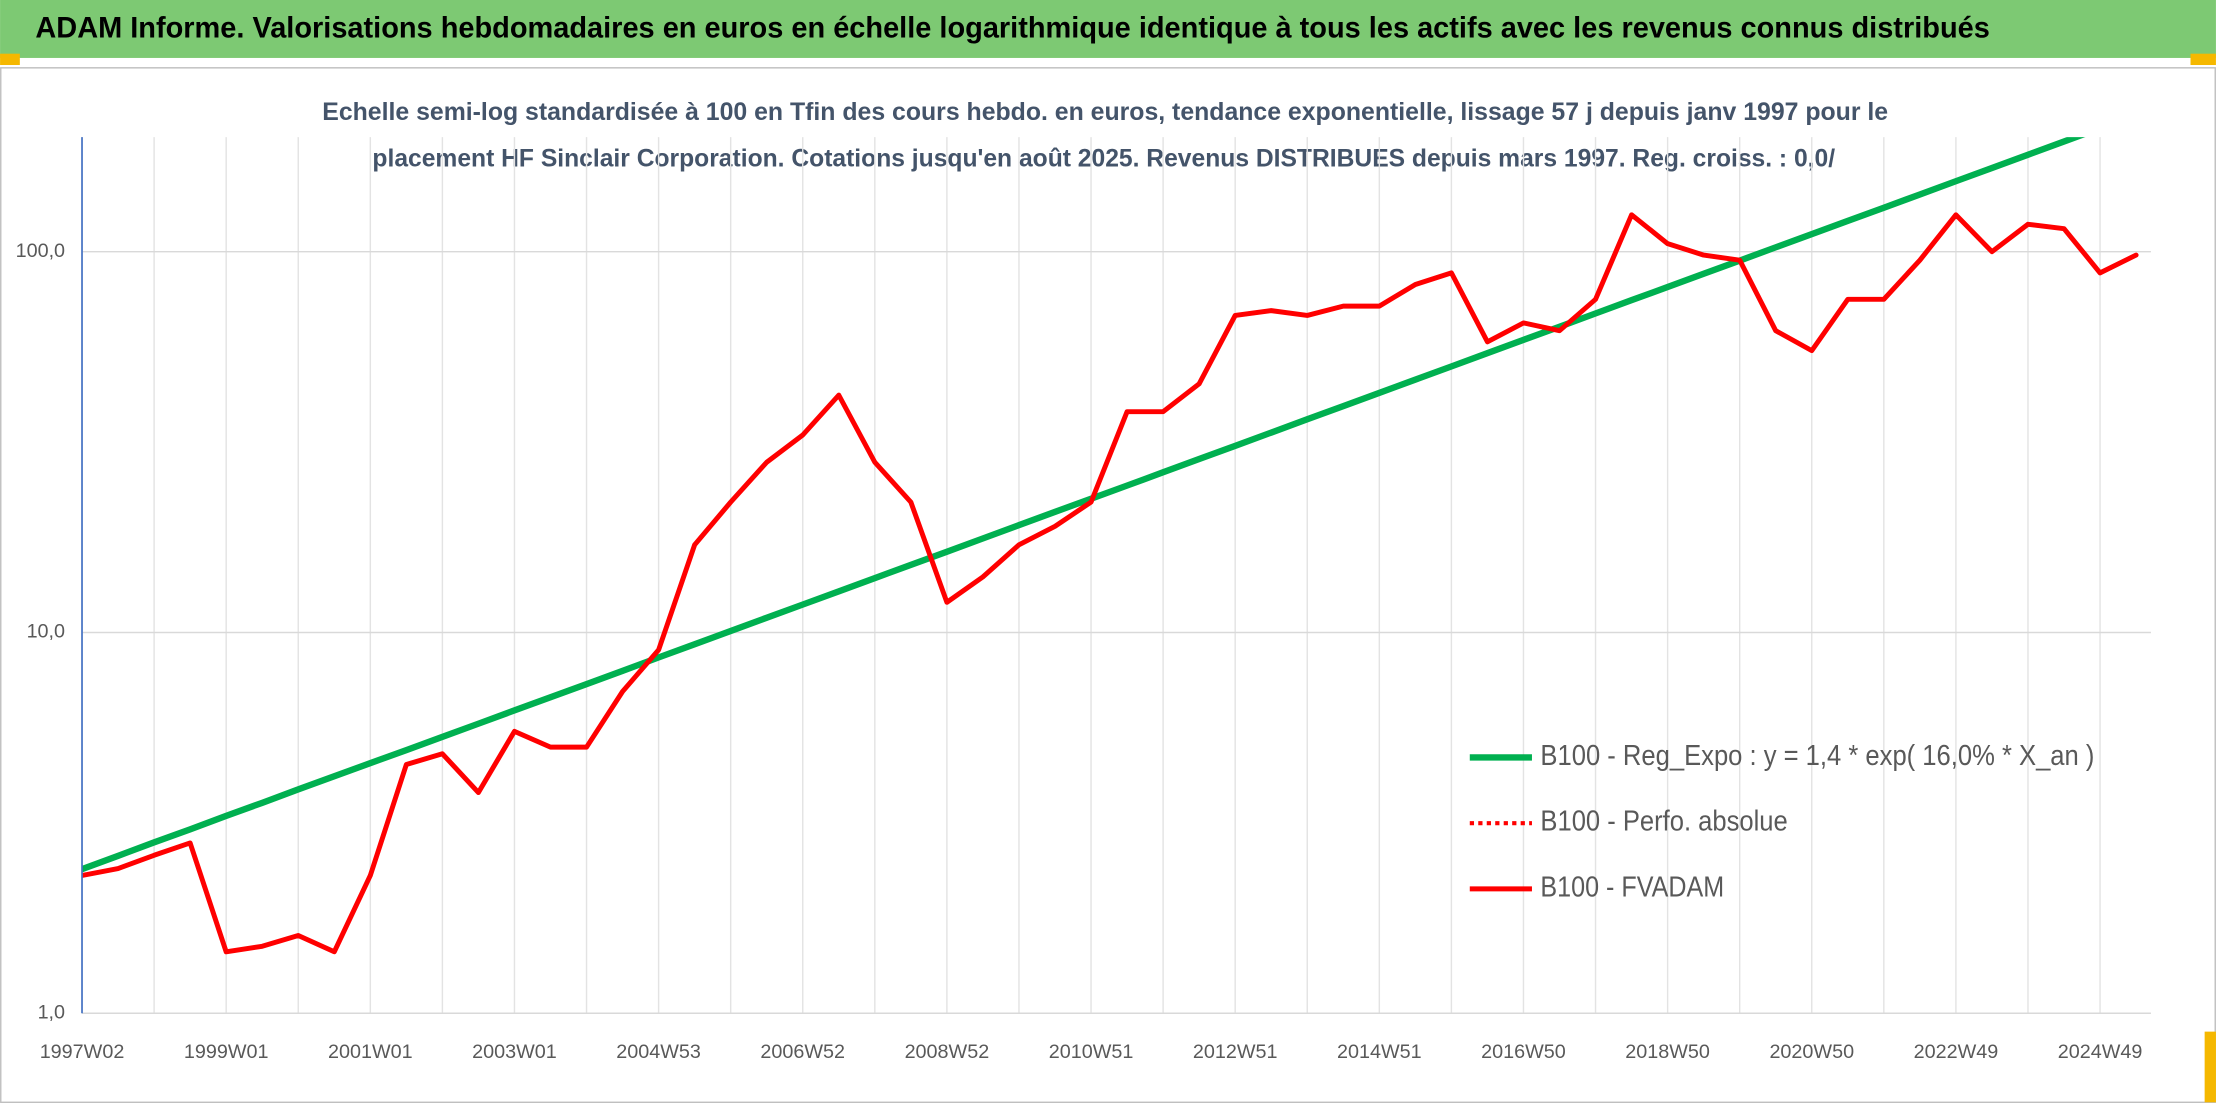  Describe the element at coordinates (46, 632) in the screenshot. I see `y-tick-label: 10,0` at that location.